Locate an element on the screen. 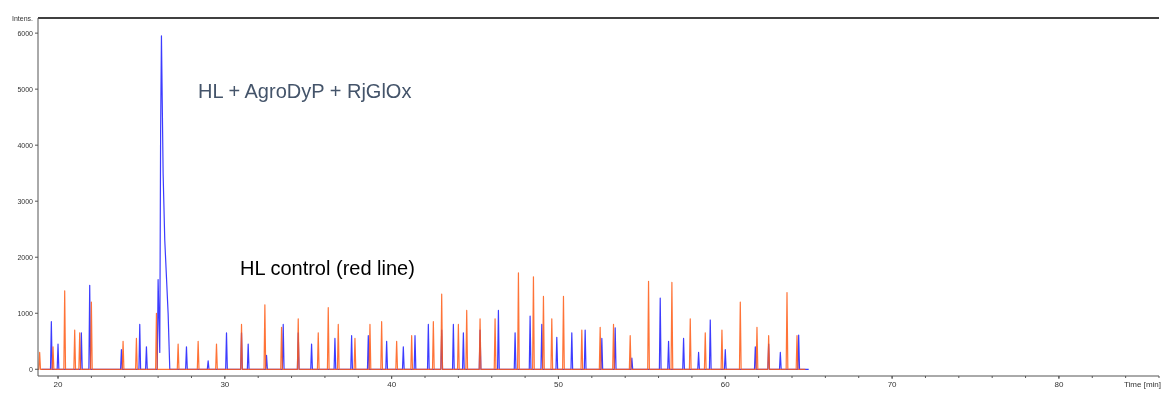  x-axis-title: Time [min] is located at coordinates (1142, 384).